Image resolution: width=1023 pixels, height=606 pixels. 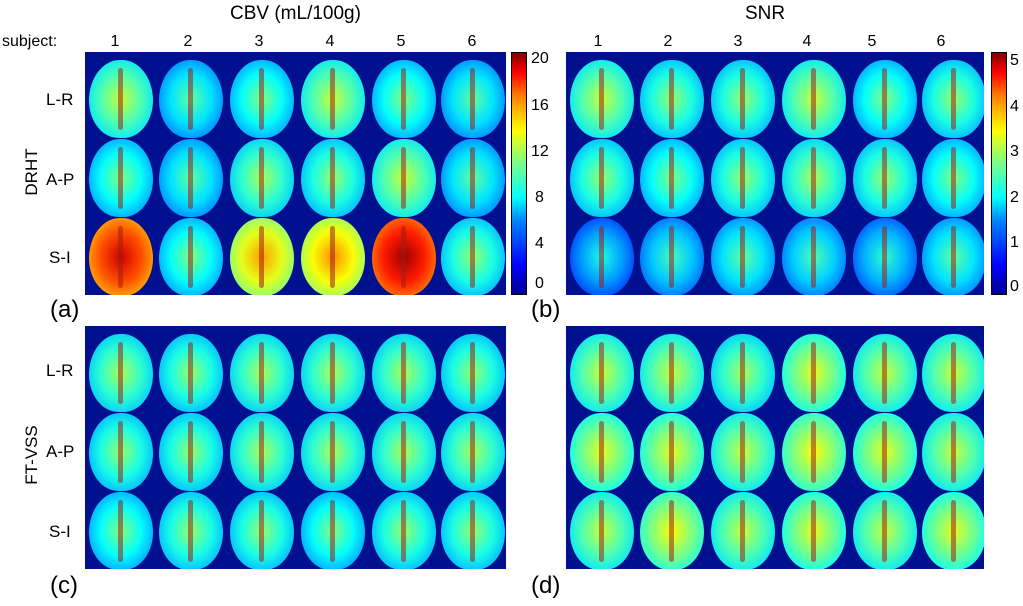 What do you see at coordinates (539, 243) in the screenshot?
I see `cbv-tick-4: 4` at bounding box center [539, 243].